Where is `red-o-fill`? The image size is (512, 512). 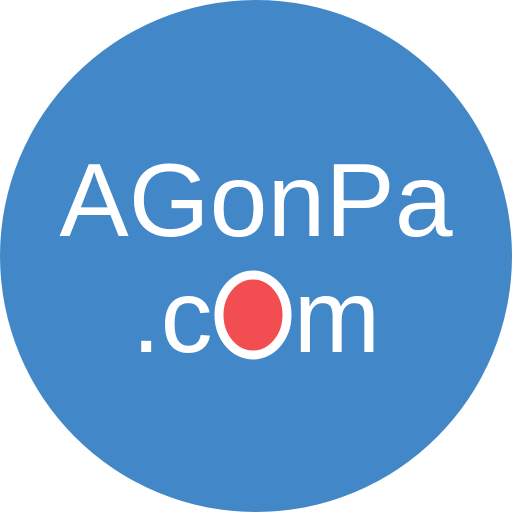
red-o-fill is located at coordinates (253, 315).